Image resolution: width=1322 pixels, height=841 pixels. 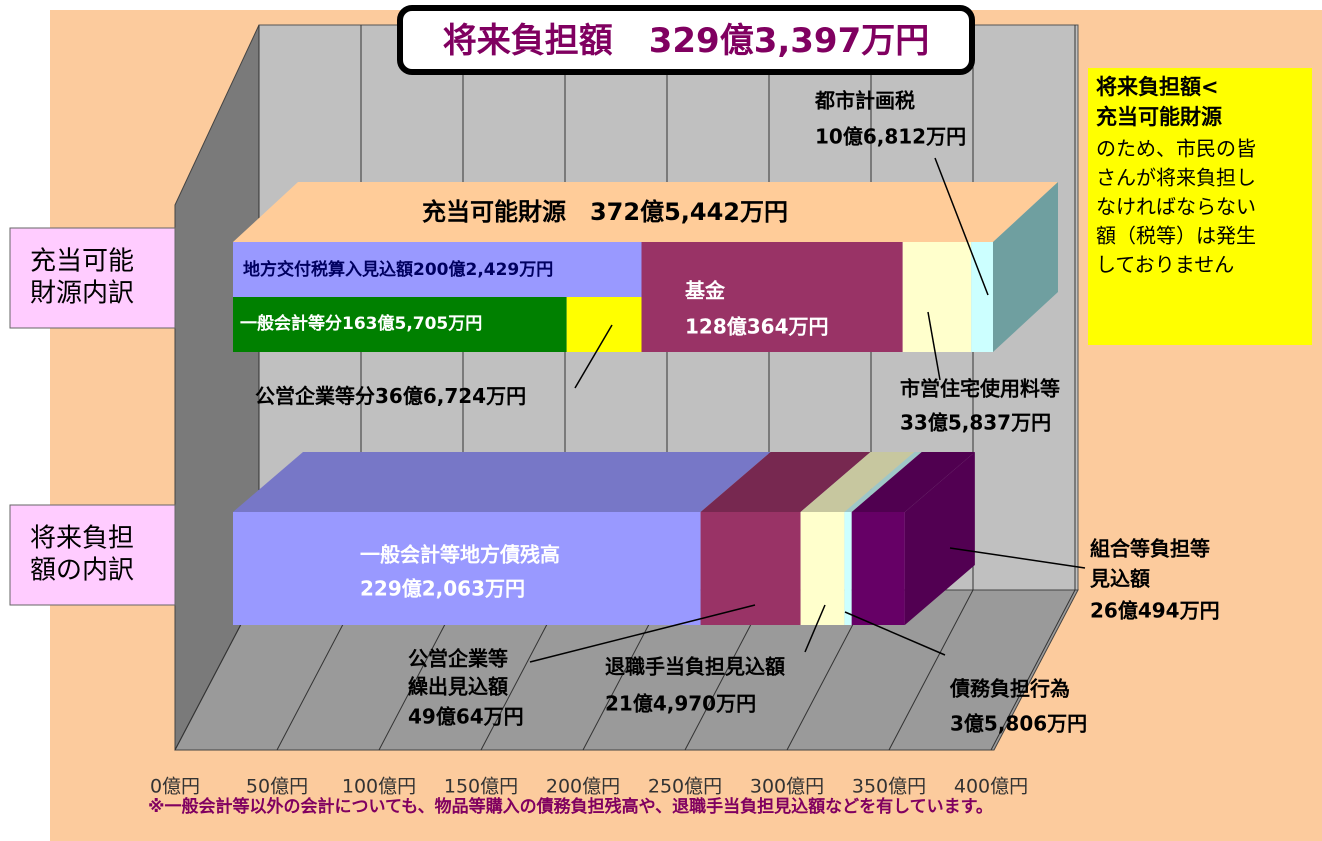 What do you see at coordinates (789, 41) in the screenshot?
I see `title-value: 329億3,397万円` at bounding box center [789, 41].